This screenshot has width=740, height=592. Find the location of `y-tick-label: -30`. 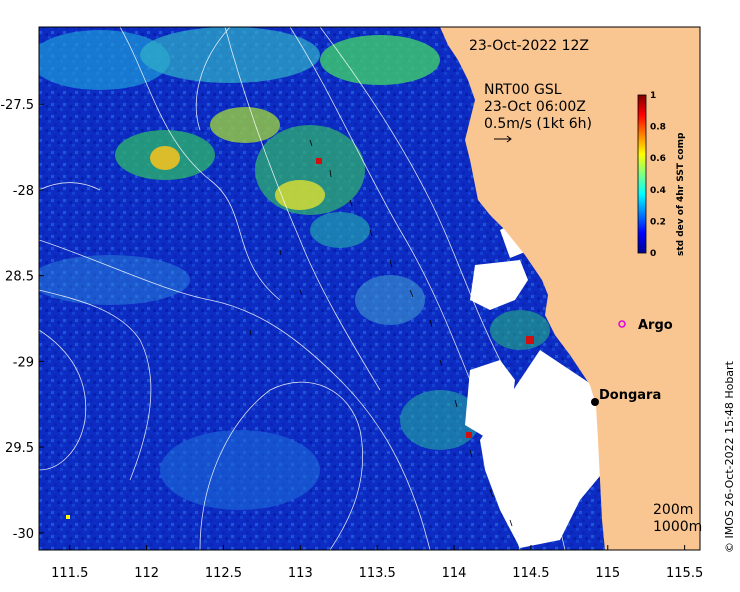

y-tick-label: -30 is located at coordinates (23, 534).